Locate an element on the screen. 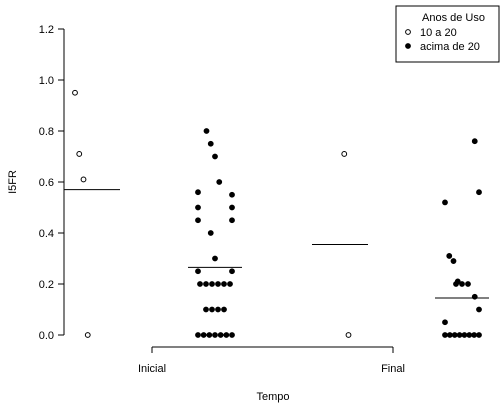 This screenshot has height=408, width=501. y-tick-label: 0.2 is located at coordinates (46, 285).